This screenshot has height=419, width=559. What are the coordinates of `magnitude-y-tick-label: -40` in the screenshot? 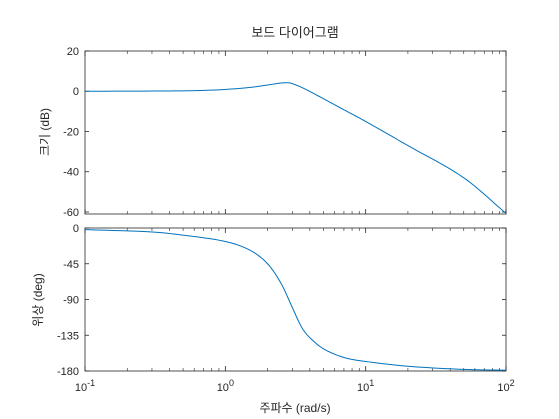 It's located at (71, 173).